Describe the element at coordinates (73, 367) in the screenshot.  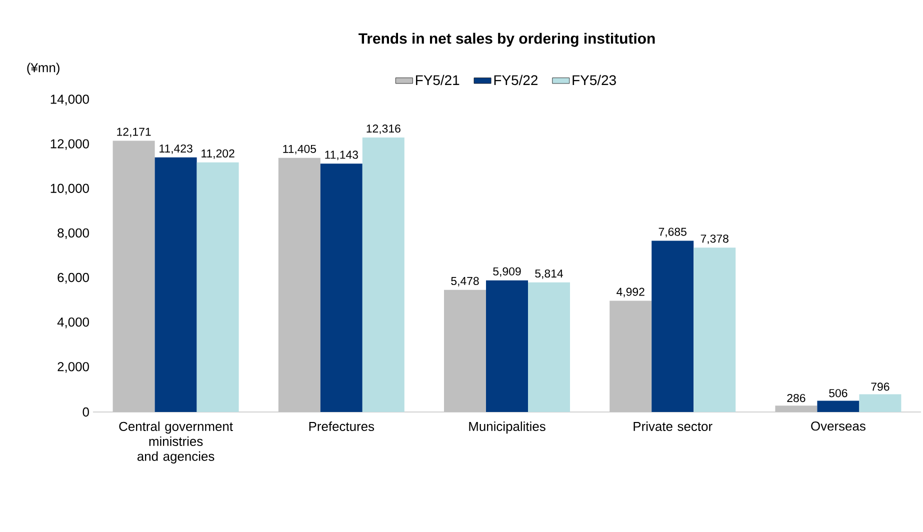
I see `y-tick-label: 2,000` at that location.